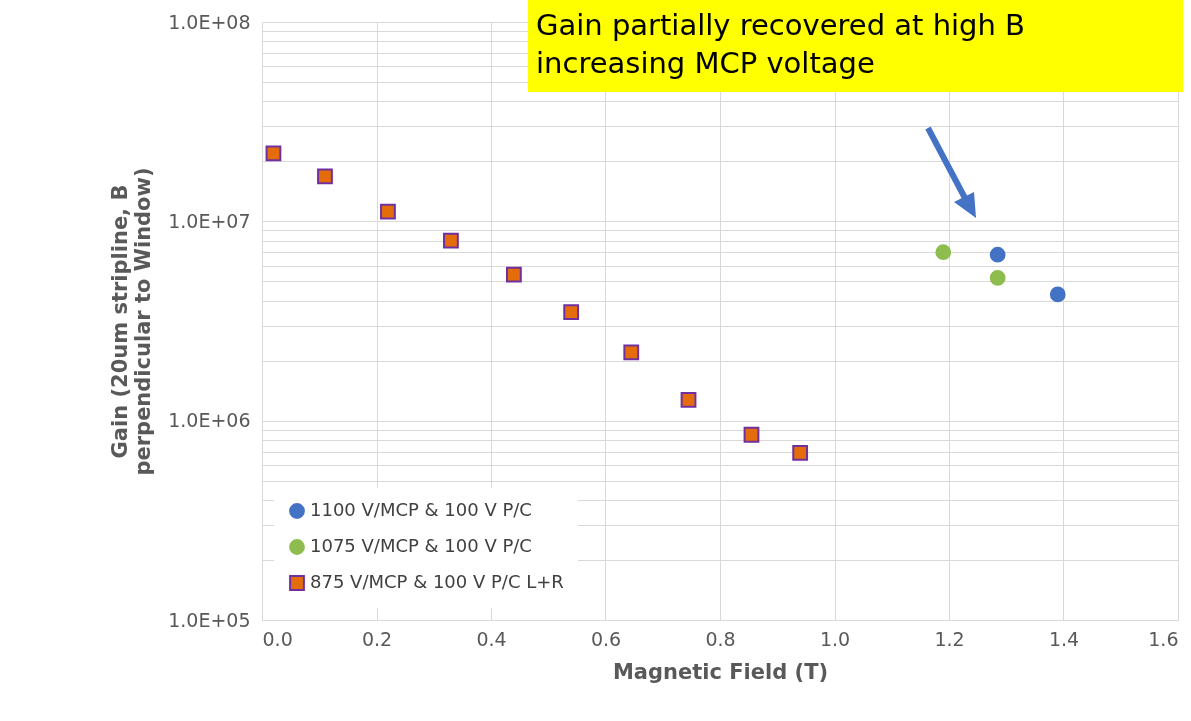 The width and height of the screenshot is (1191, 721). I want to click on x-tick-label: 1.0, so click(835, 638).